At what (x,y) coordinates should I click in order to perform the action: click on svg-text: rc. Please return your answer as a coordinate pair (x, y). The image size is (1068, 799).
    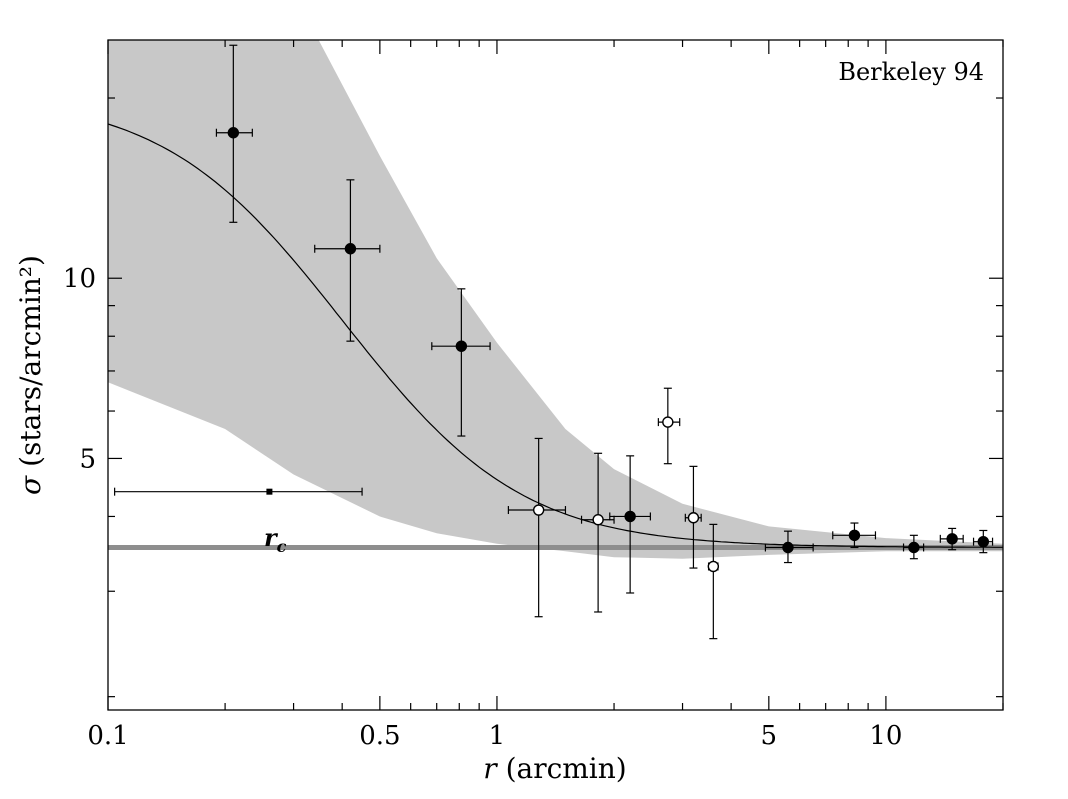
    Looking at the image, I should click on (275, 539).